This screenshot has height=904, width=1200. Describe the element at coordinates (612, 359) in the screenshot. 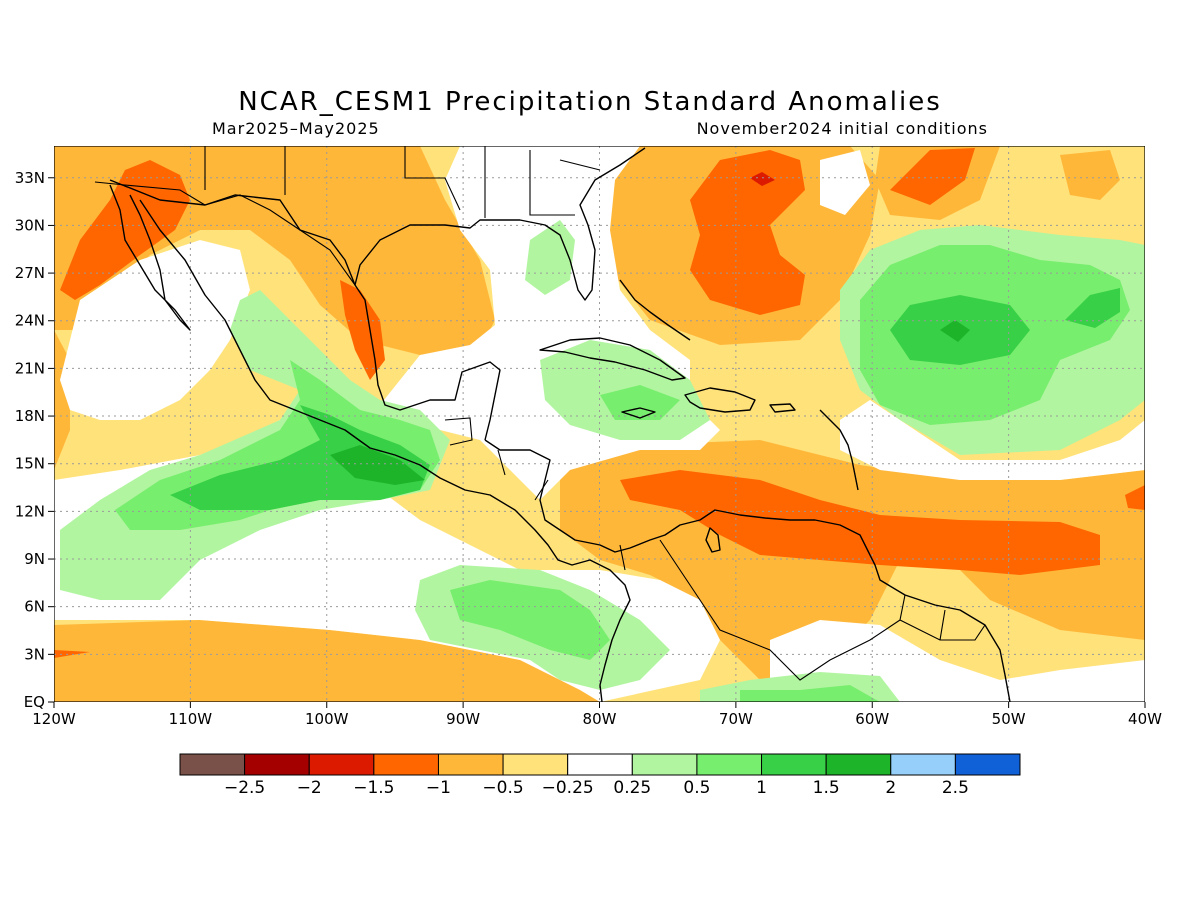

I see `coastline-cuba` at that location.